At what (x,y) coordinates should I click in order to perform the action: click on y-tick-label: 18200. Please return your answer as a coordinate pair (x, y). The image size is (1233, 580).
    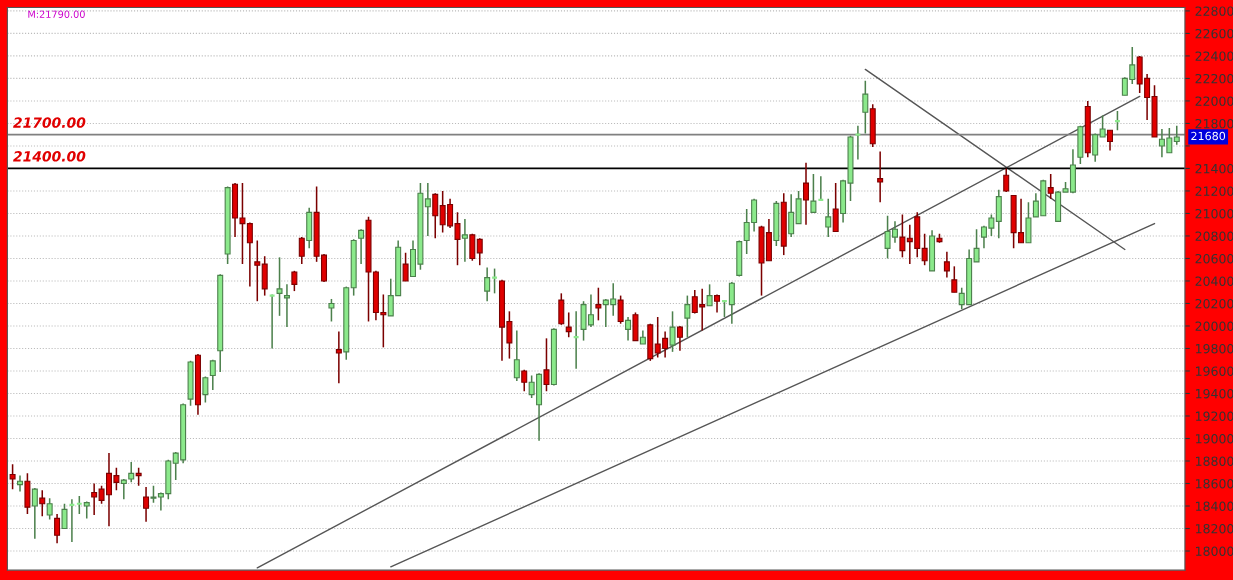
    Looking at the image, I should click on (1214, 528).